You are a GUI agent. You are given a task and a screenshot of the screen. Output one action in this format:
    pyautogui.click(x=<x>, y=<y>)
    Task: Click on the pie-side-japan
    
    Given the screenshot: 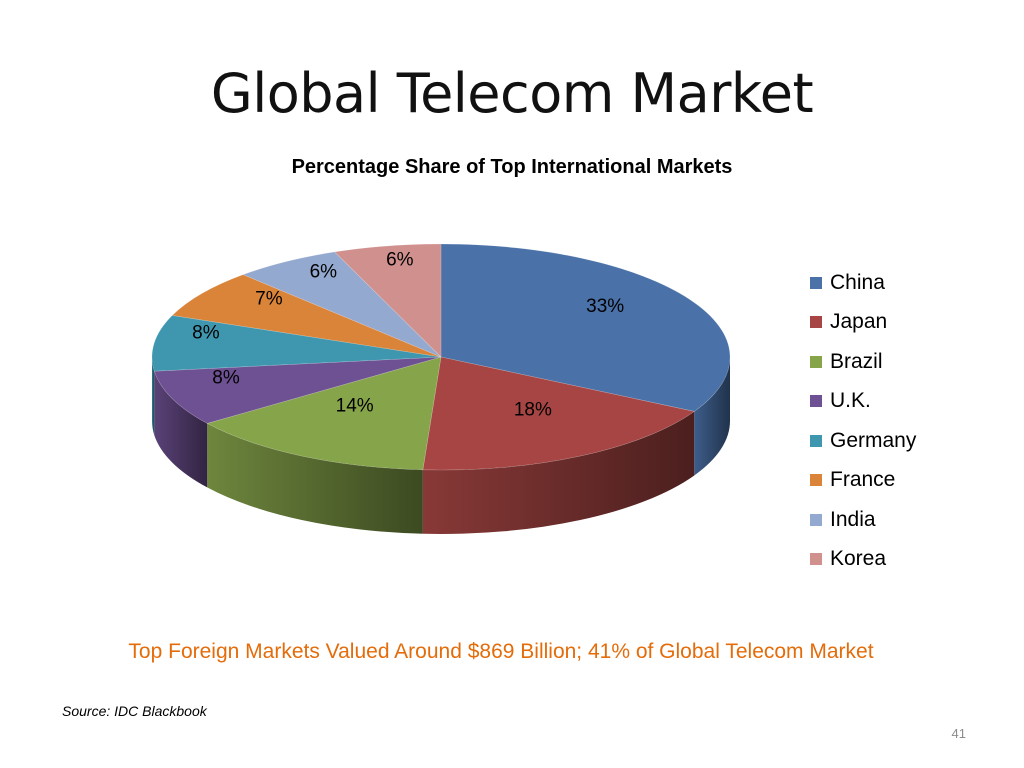 What is the action you would take?
    pyautogui.click(x=558, y=472)
    